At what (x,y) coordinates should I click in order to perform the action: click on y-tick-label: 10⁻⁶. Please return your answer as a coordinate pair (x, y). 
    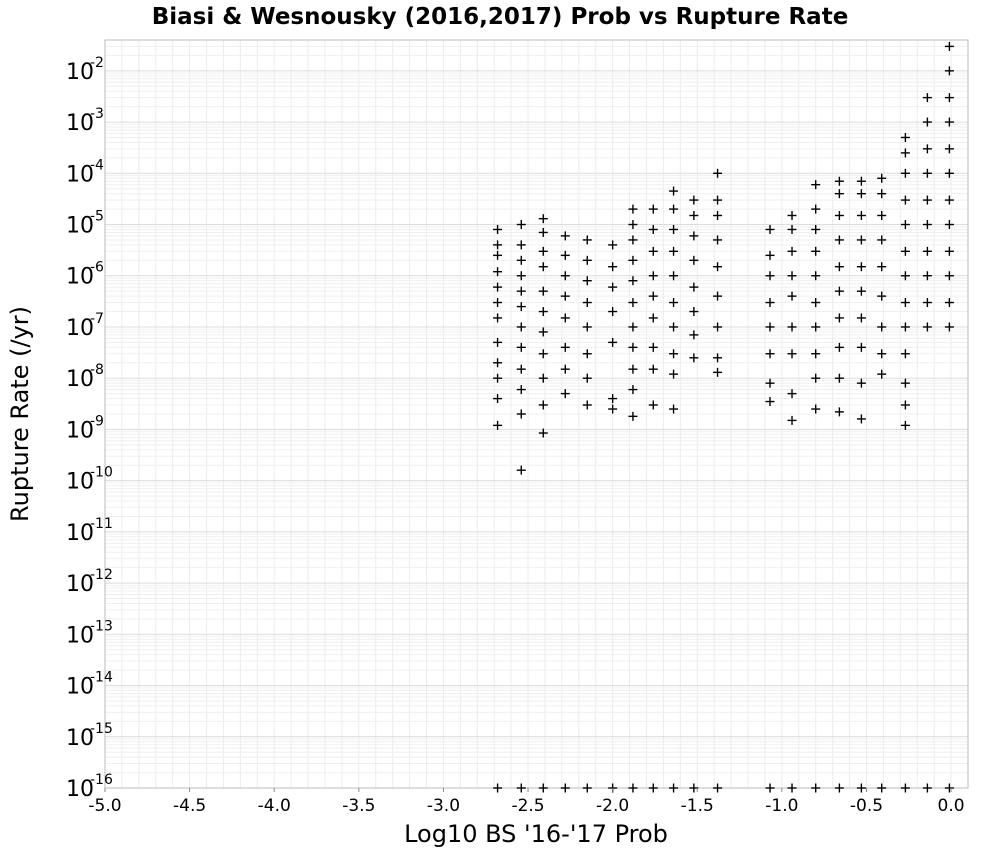
    Looking at the image, I should click on (85, 275).